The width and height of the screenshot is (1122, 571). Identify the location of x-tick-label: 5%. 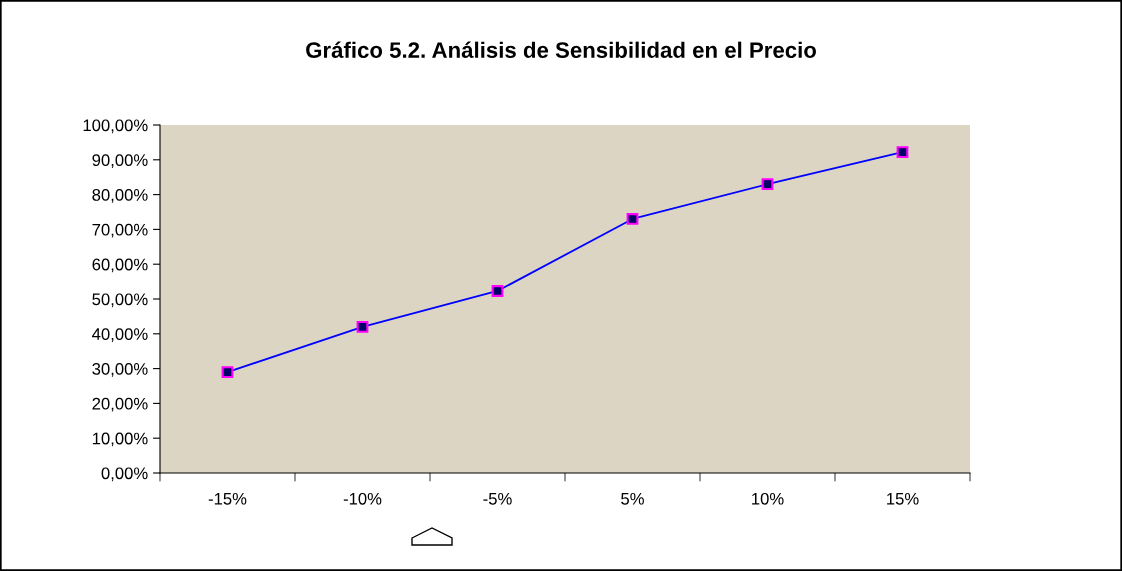
(632, 498).